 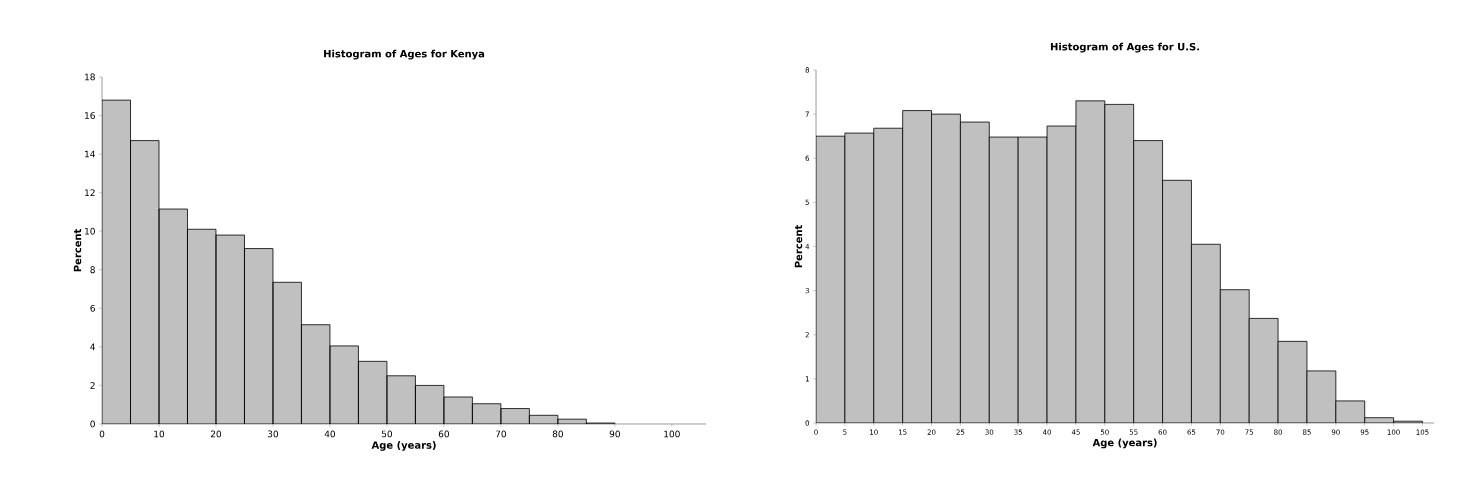 What do you see at coordinates (102, 434) in the screenshot?
I see `x-tick-label: 0` at bounding box center [102, 434].